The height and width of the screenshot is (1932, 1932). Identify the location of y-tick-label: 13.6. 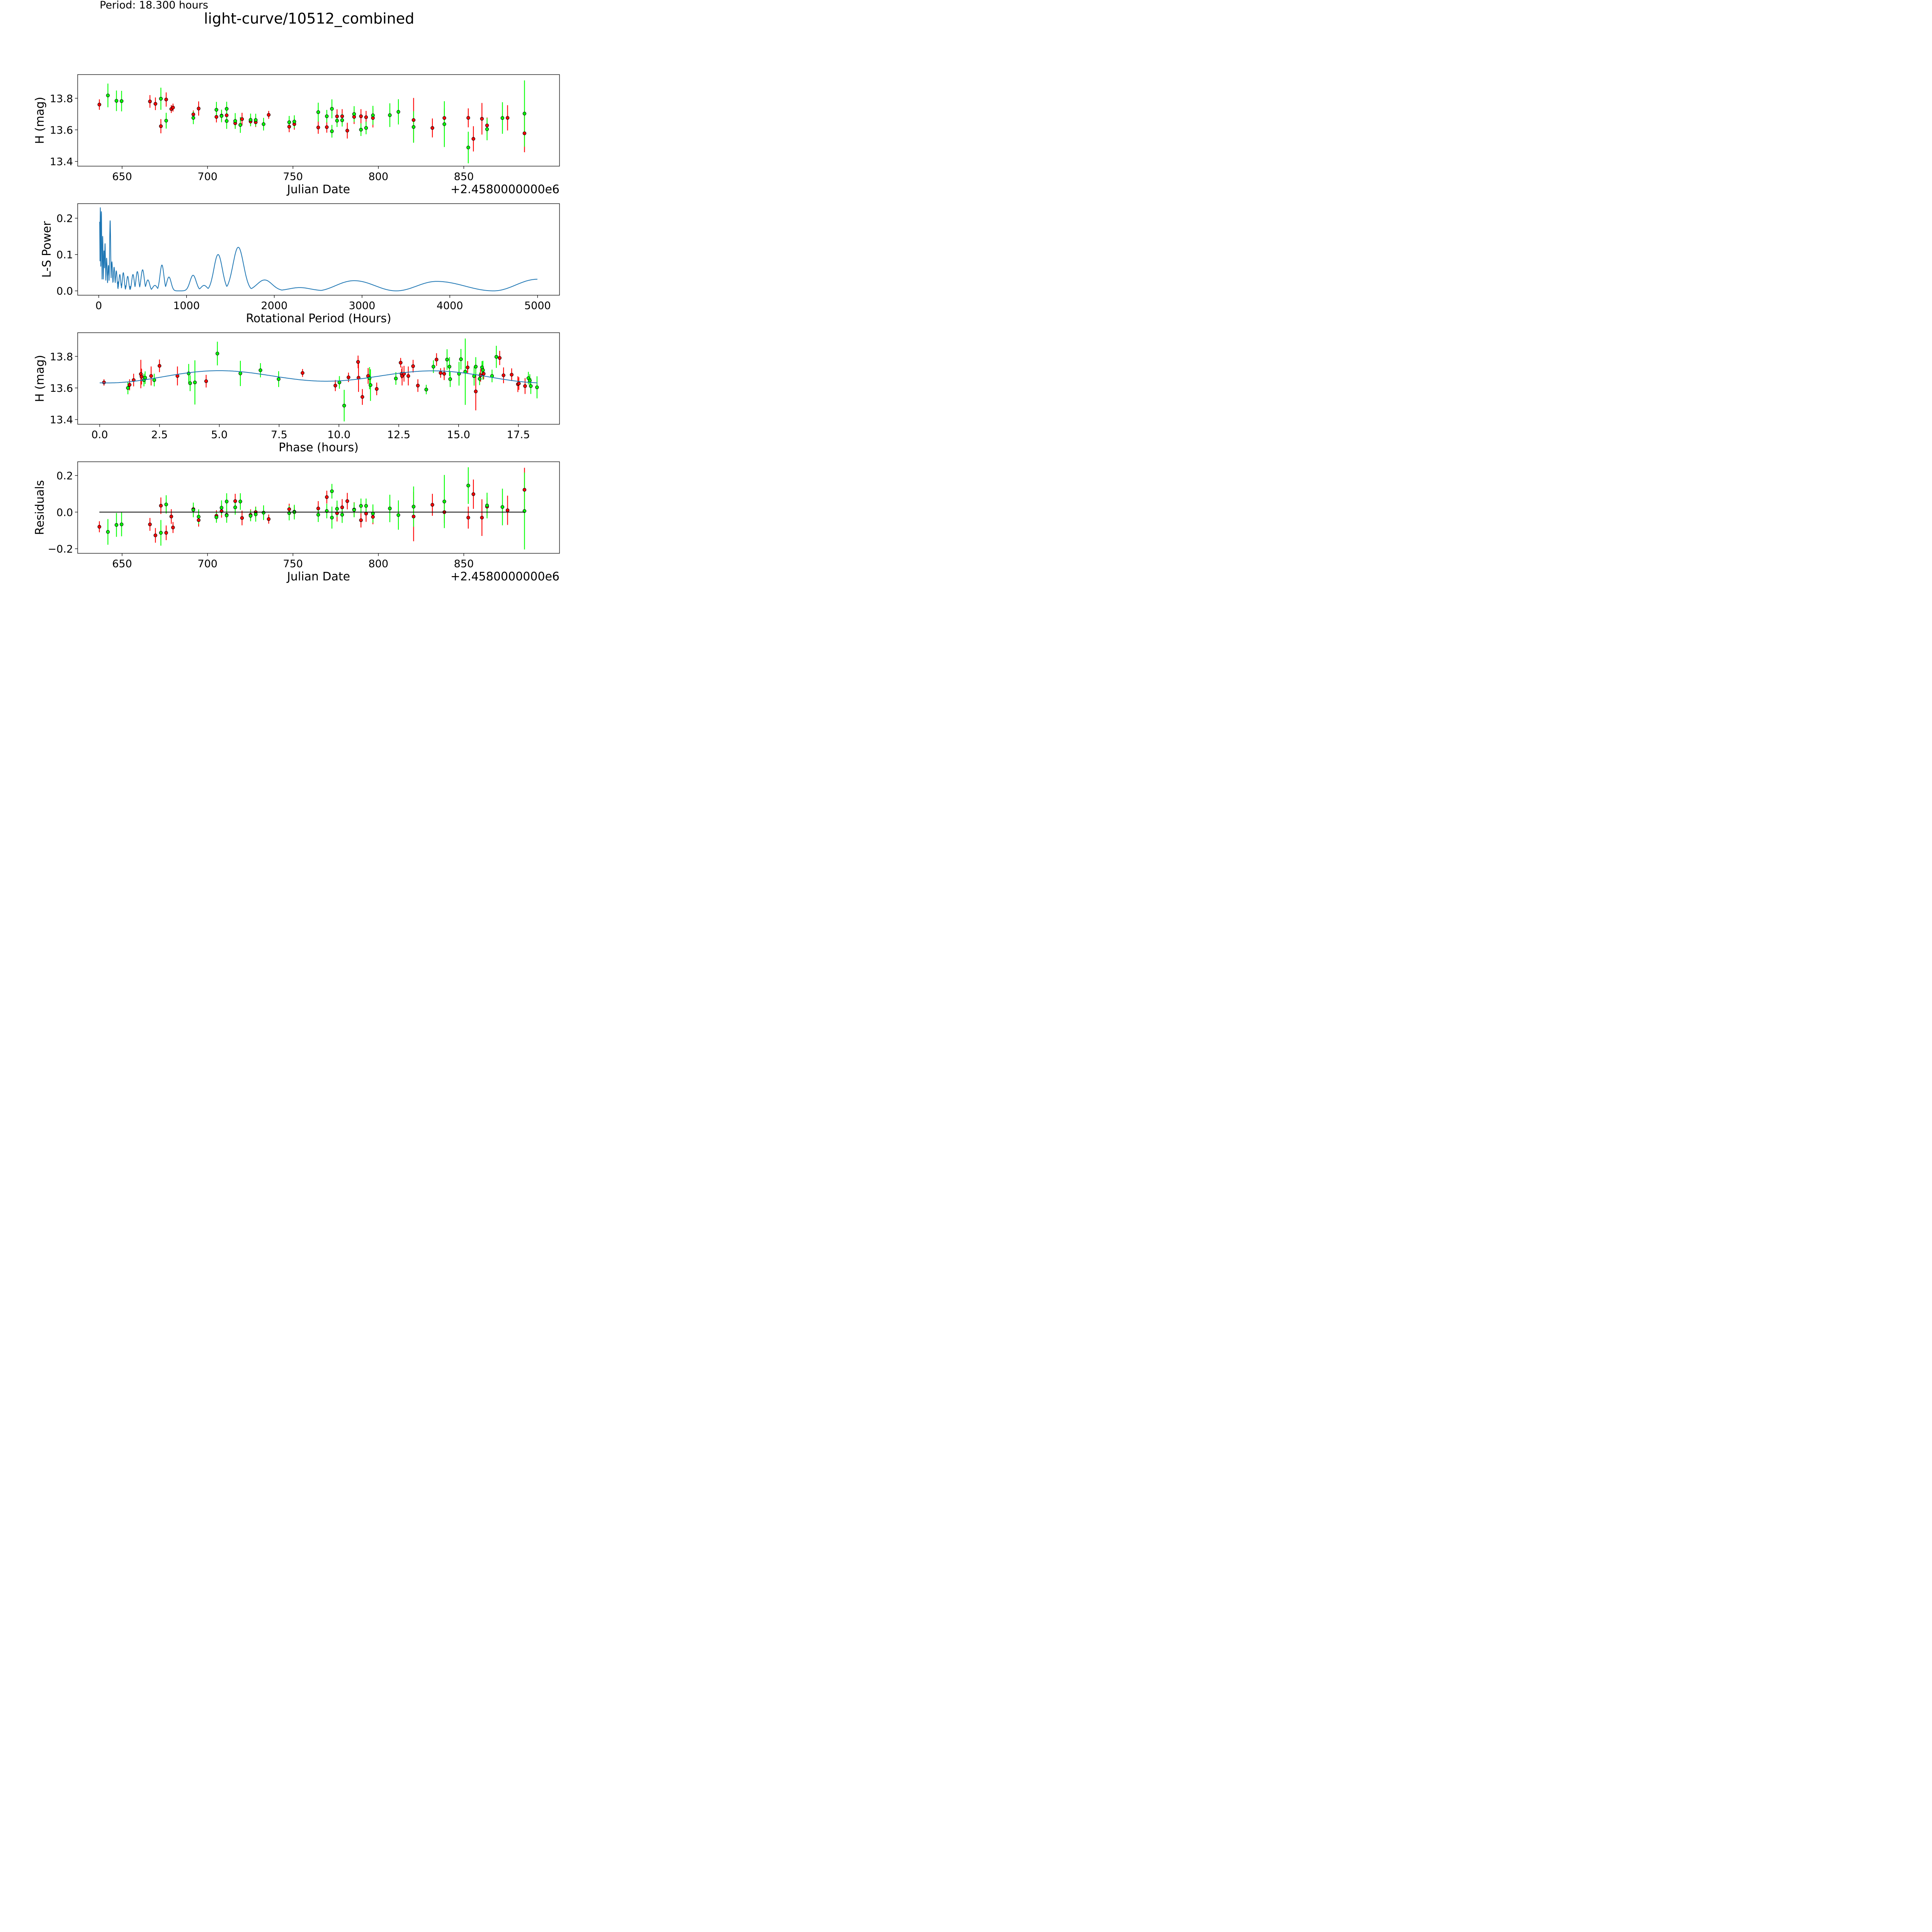
(62, 130).